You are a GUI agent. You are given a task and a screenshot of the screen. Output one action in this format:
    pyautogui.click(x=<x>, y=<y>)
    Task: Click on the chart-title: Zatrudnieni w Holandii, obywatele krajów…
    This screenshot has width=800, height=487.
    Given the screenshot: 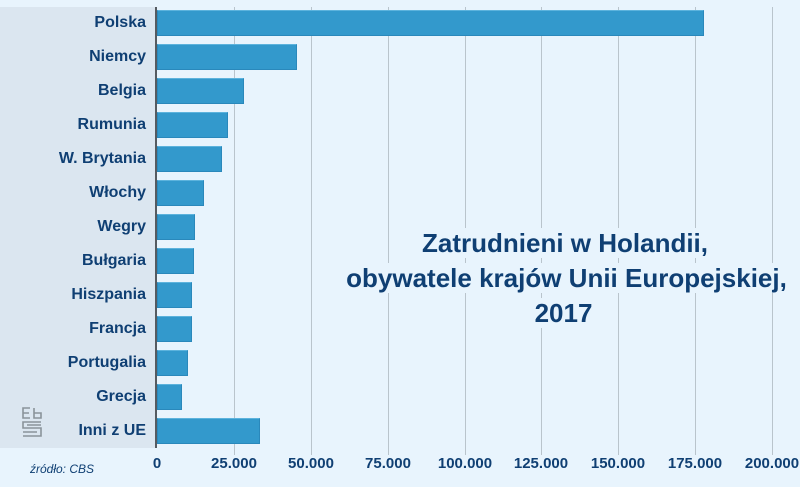 What is the action you would take?
    pyautogui.click(x=565, y=278)
    